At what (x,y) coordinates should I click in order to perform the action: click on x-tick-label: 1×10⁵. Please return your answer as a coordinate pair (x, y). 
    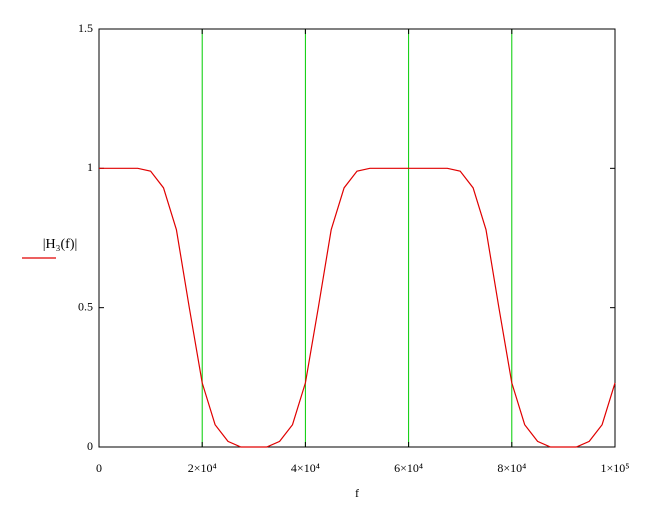
    Looking at the image, I should click on (615, 468).